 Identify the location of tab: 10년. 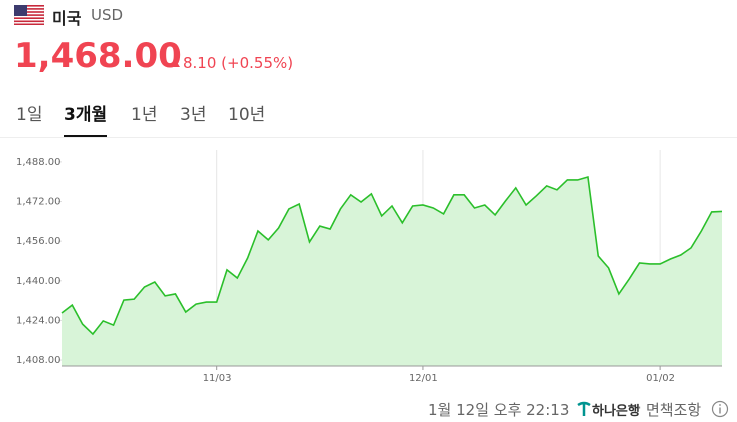
(247, 115).